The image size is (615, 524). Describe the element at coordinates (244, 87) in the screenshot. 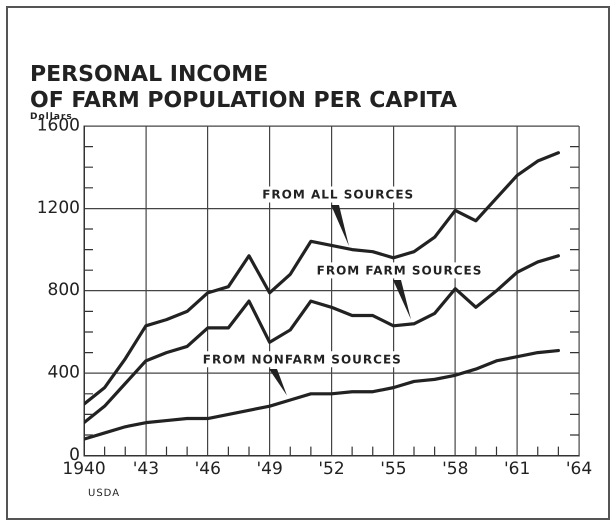

I see `chart-title: PERSONAL INCOME OF FARM POPULATION PER CAPITA` at that location.